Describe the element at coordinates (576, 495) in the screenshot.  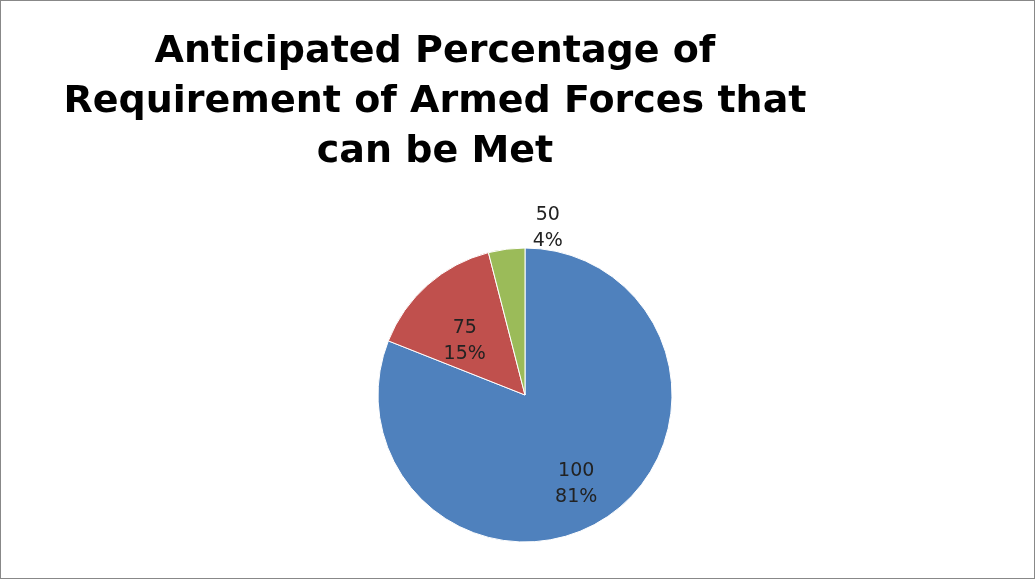
I see `data-label: 81%` at that location.